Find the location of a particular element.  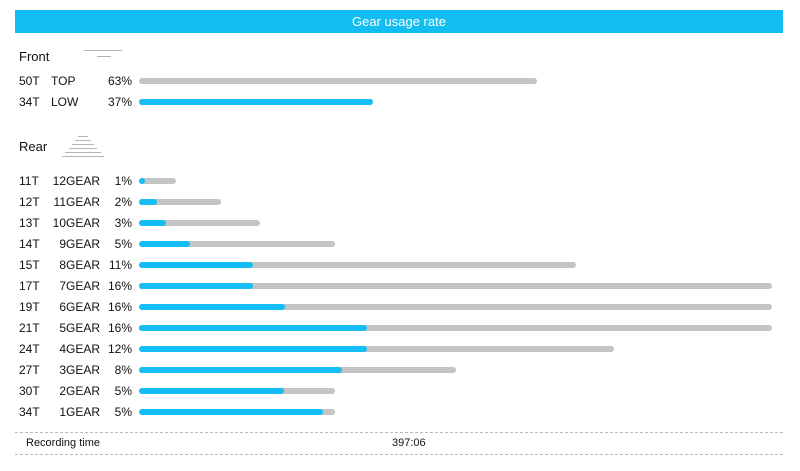

front-gear-row: 50T TOP 63% is located at coordinates (400, 81).